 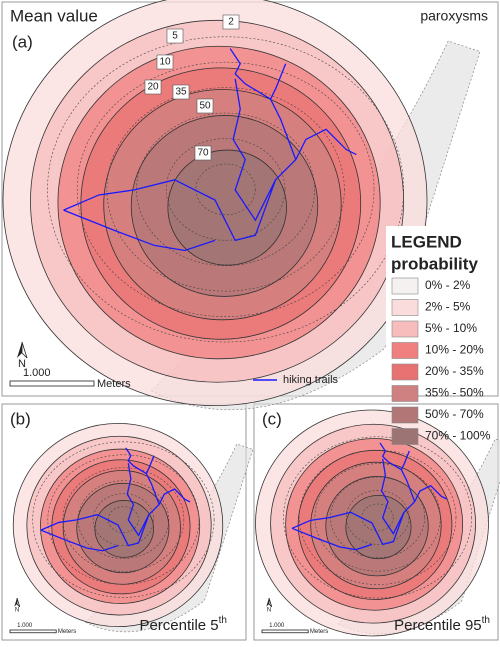 What do you see at coordinates (434, 263) in the screenshot?
I see `legend-subtitle: probability` at bounding box center [434, 263].